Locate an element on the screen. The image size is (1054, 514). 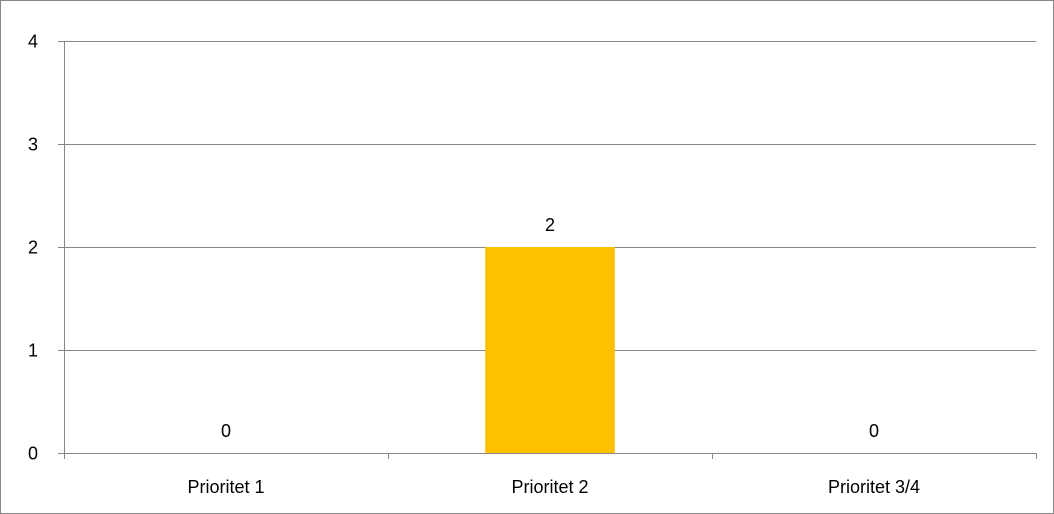
y-tick-label: 1 is located at coordinates (33, 351).